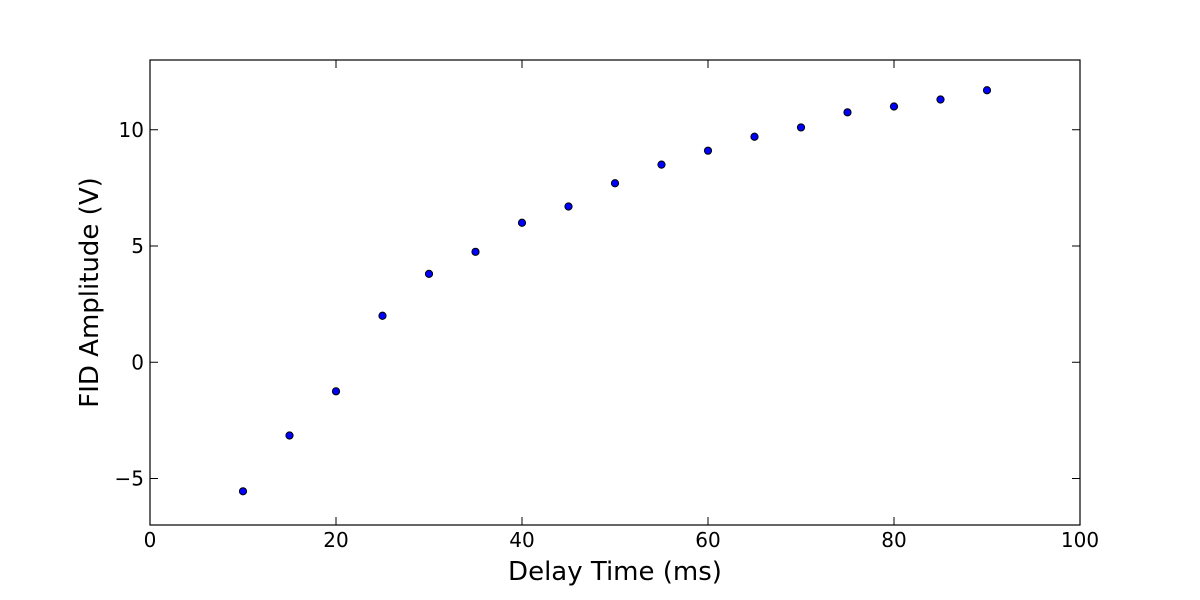 This screenshot has height=600, width=1200. I want to click on y-tick-label: 10, so click(131, 130).